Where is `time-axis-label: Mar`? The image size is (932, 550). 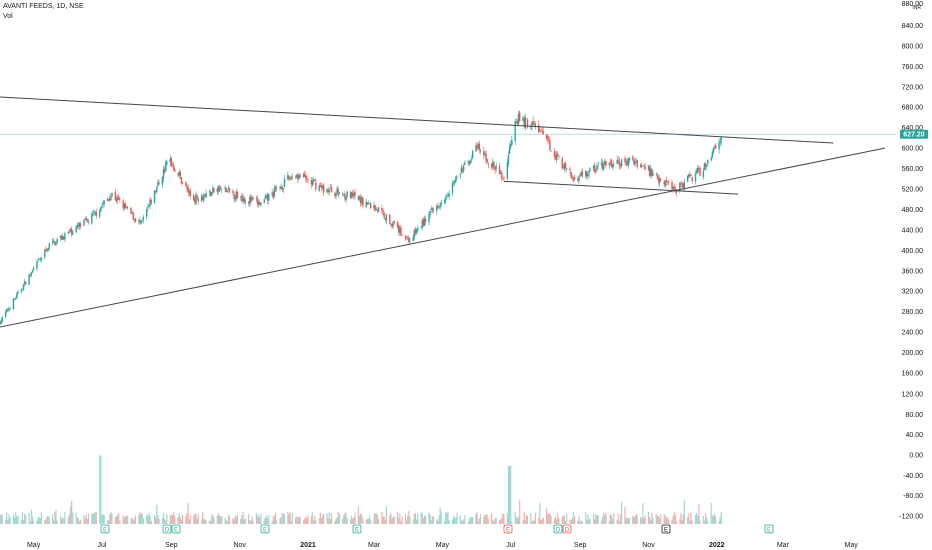
time-axis-label: Mar is located at coordinates (783, 545).